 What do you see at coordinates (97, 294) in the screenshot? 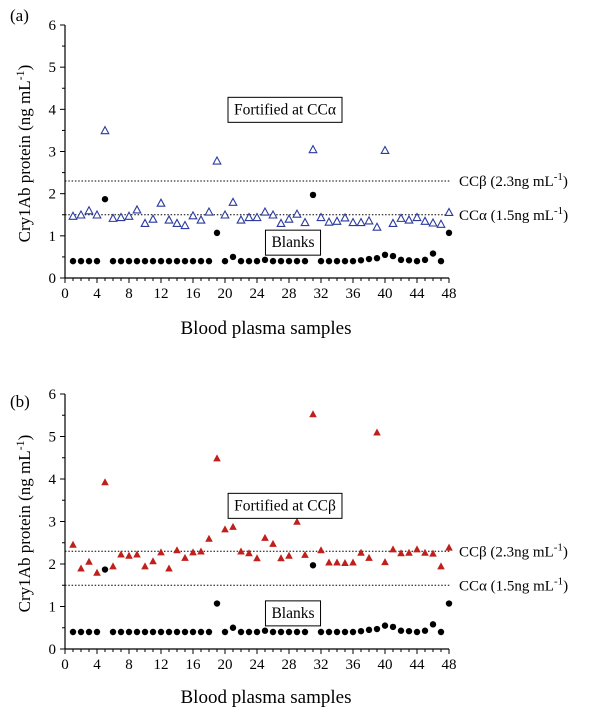
I see `x-tick-label: 4` at bounding box center [97, 294].